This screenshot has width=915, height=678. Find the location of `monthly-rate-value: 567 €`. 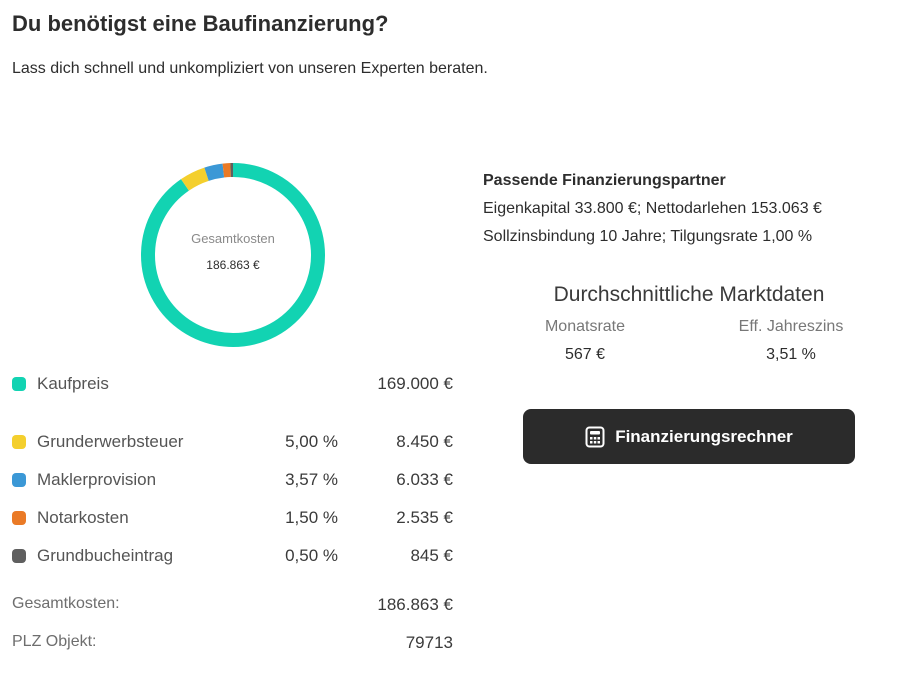

monthly-rate-value: 567 € is located at coordinates (585, 354).